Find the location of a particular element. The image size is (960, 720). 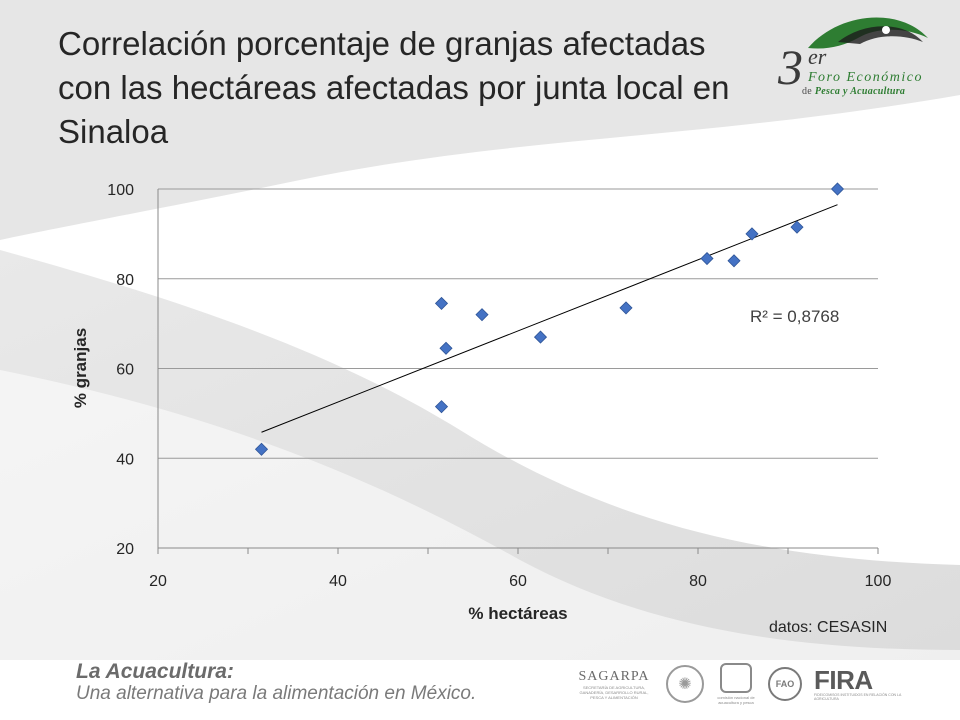

y-tick-label: 20 is located at coordinates (125, 549).